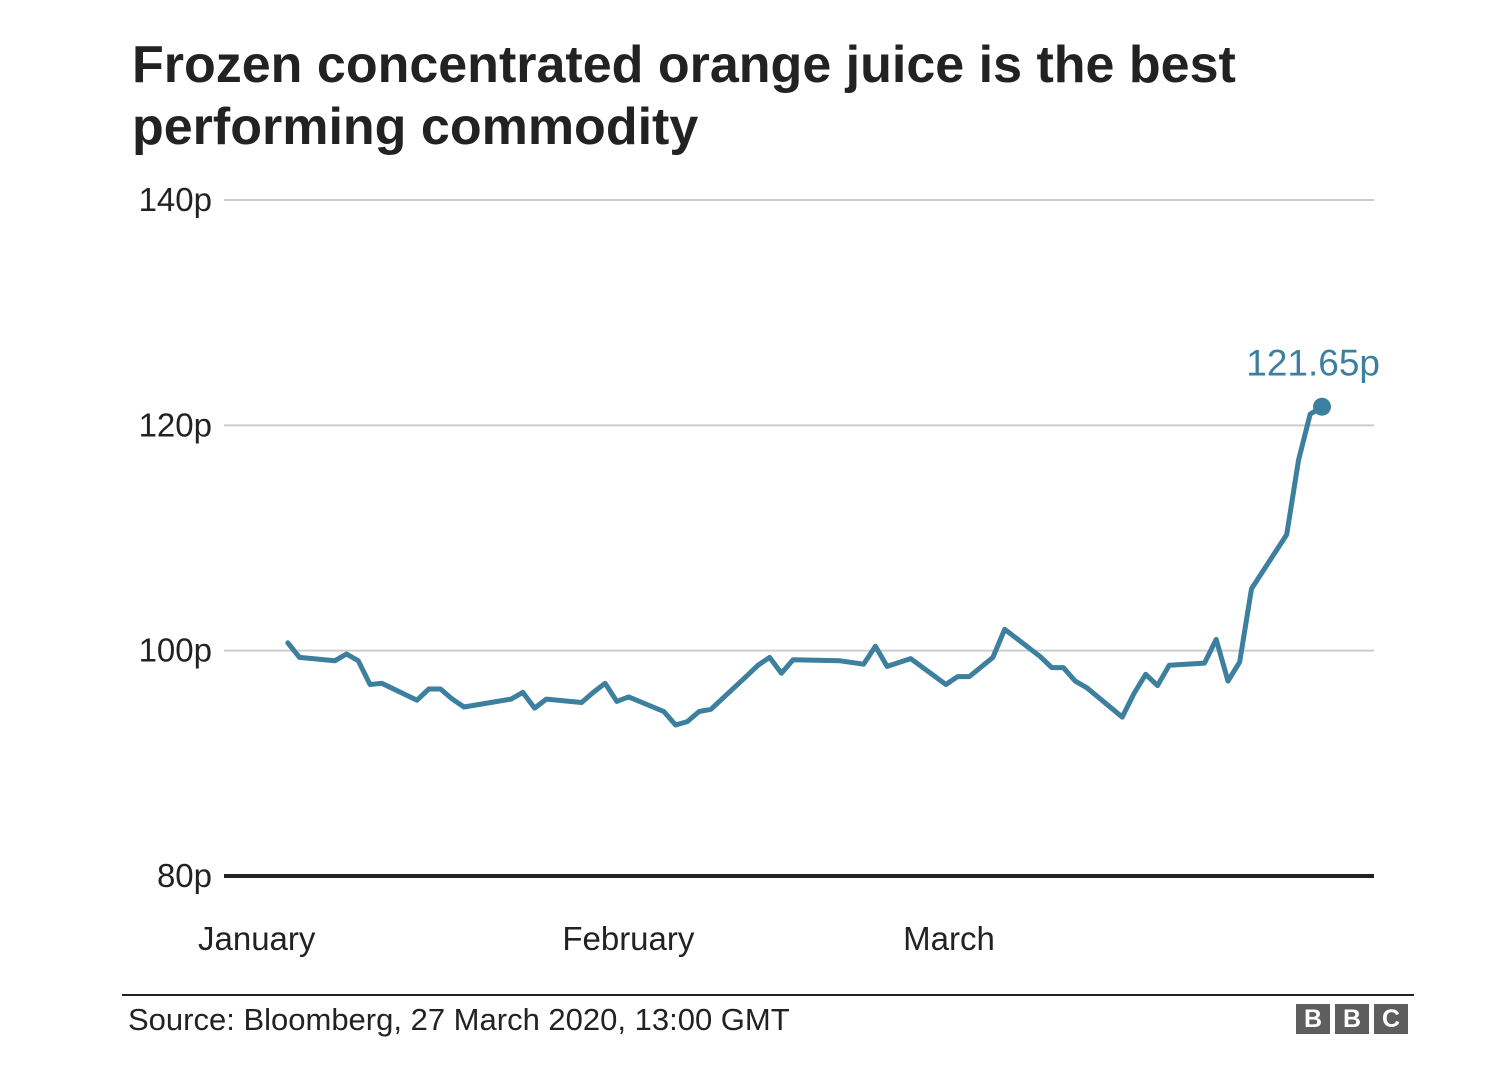 The image size is (1508, 1070). I want to click on end-point-marker, so click(1322, 406).